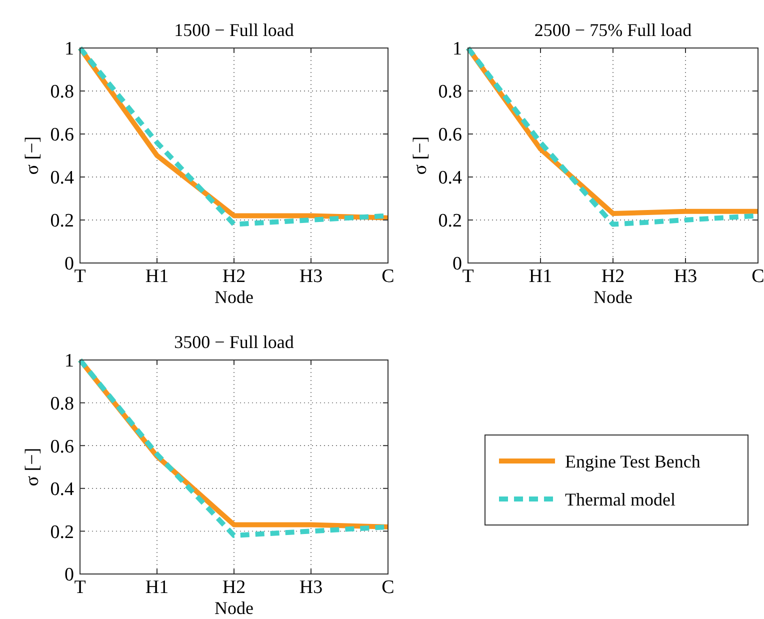 This screenshot has height=619, width=764. I want to click on legend-label: Thermal model, so click(620, 499).